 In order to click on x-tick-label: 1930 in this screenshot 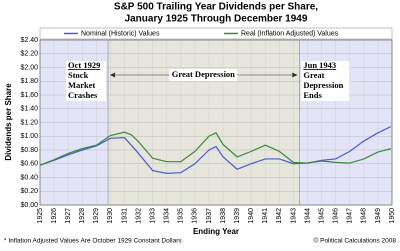, I will do `click(110, 216)`.